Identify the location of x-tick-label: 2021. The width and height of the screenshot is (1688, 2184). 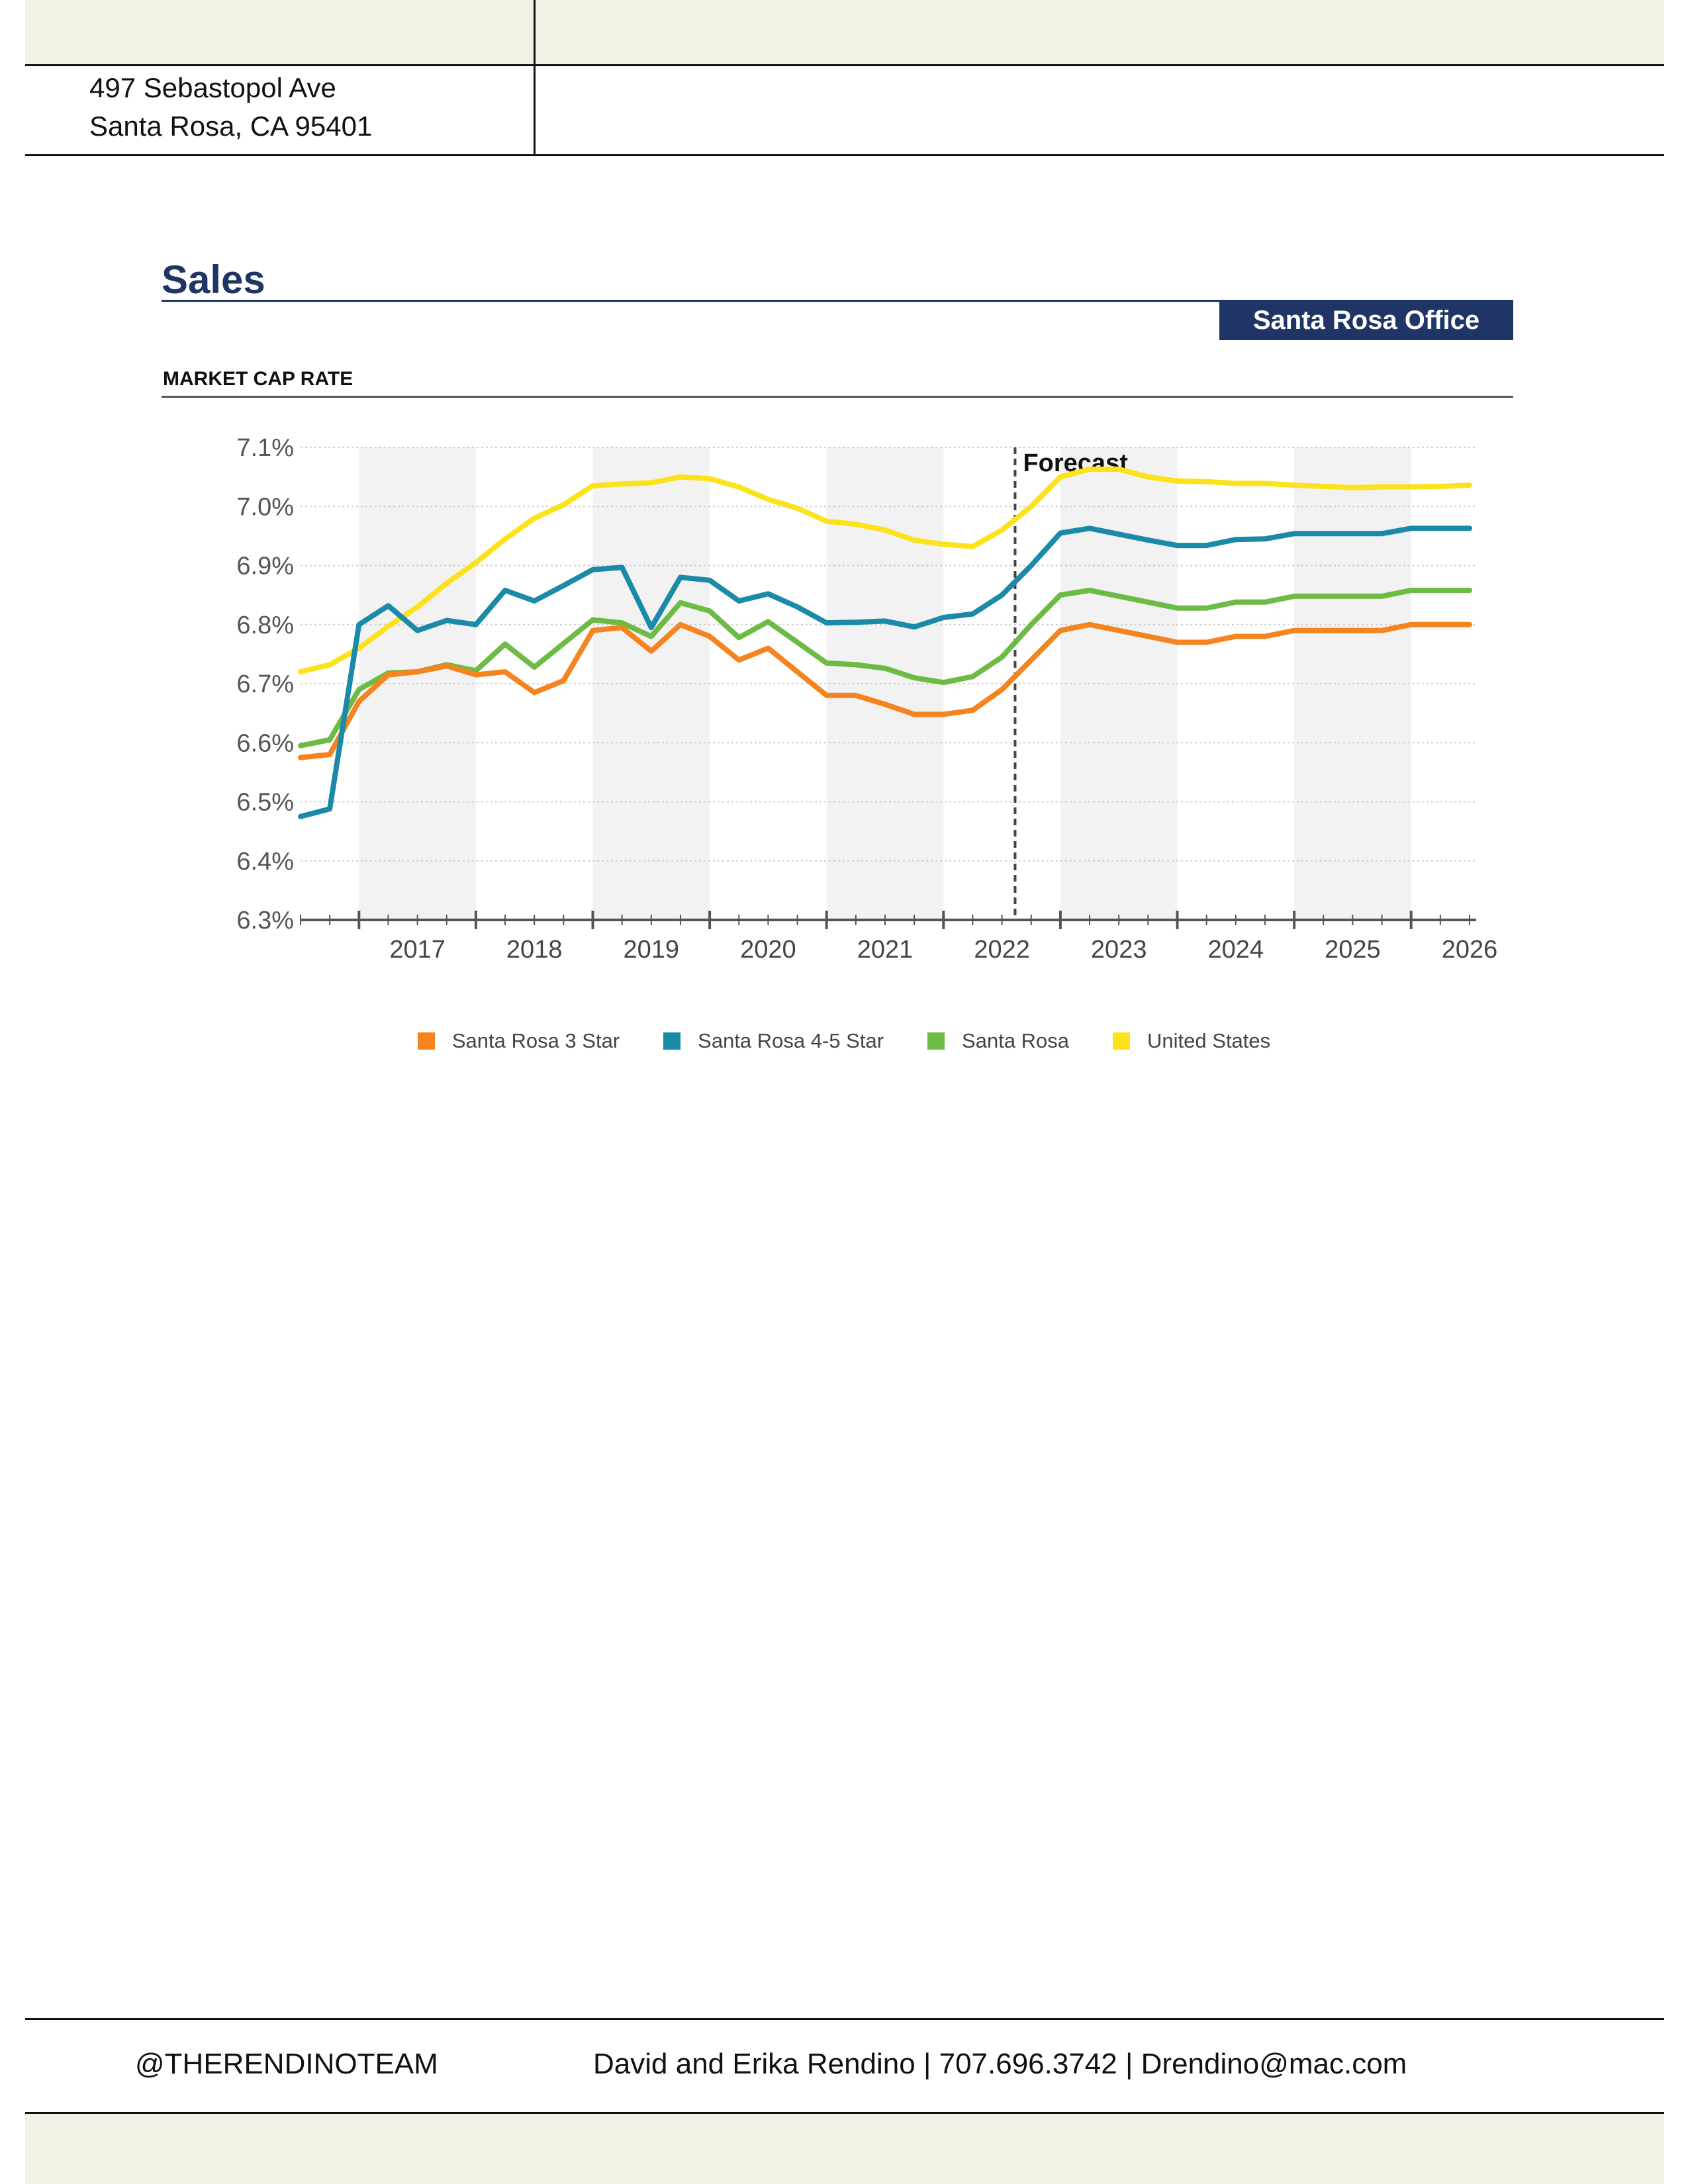
(885, 950).